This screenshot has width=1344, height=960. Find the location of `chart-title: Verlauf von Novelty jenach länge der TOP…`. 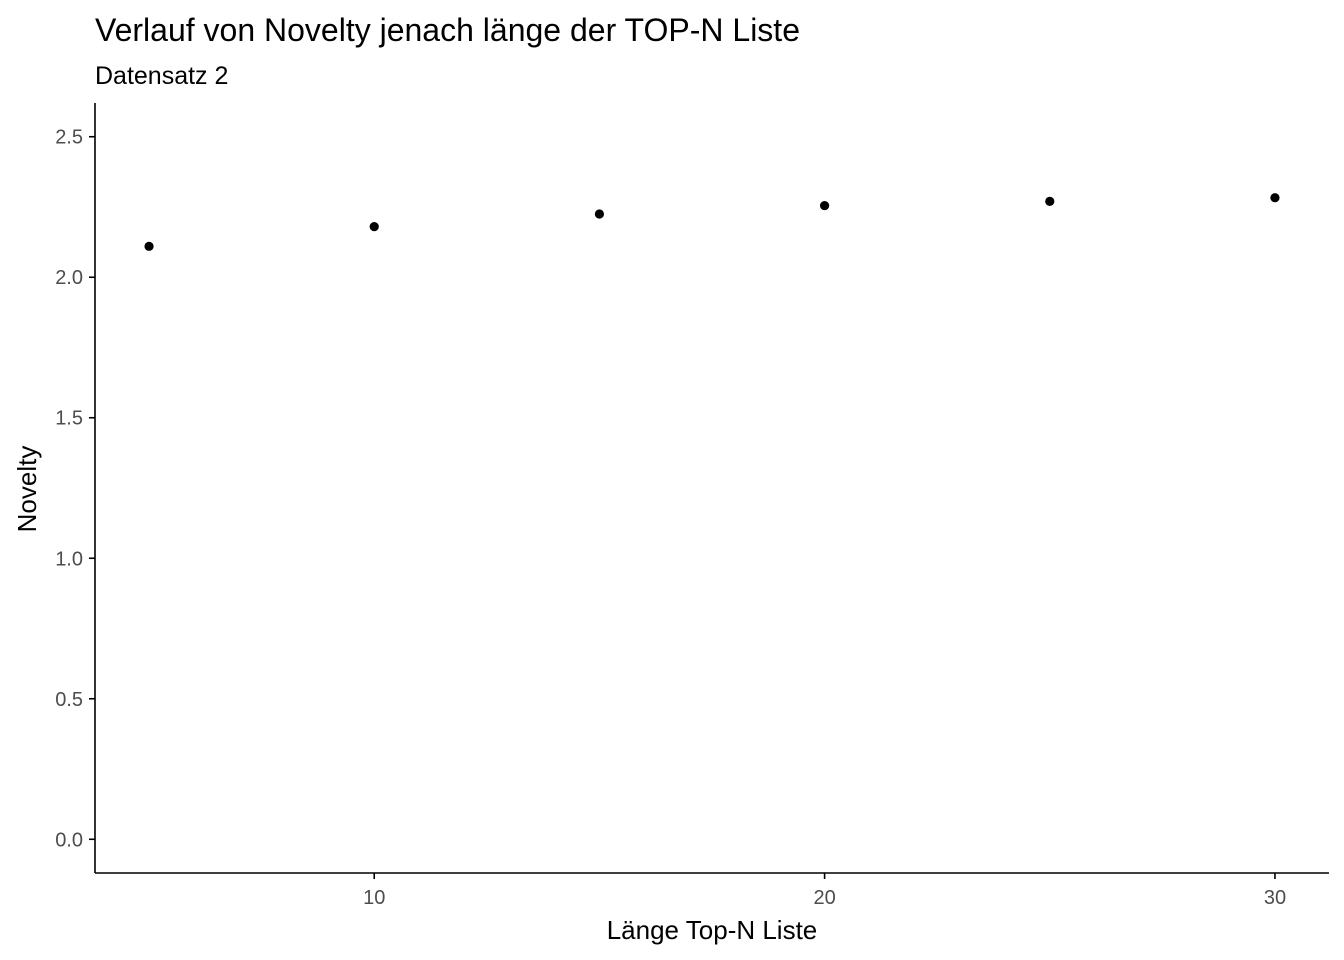

chart-title: Verlauf von Novelty jenach länge der TOP… is located at coordinates (447, 30).